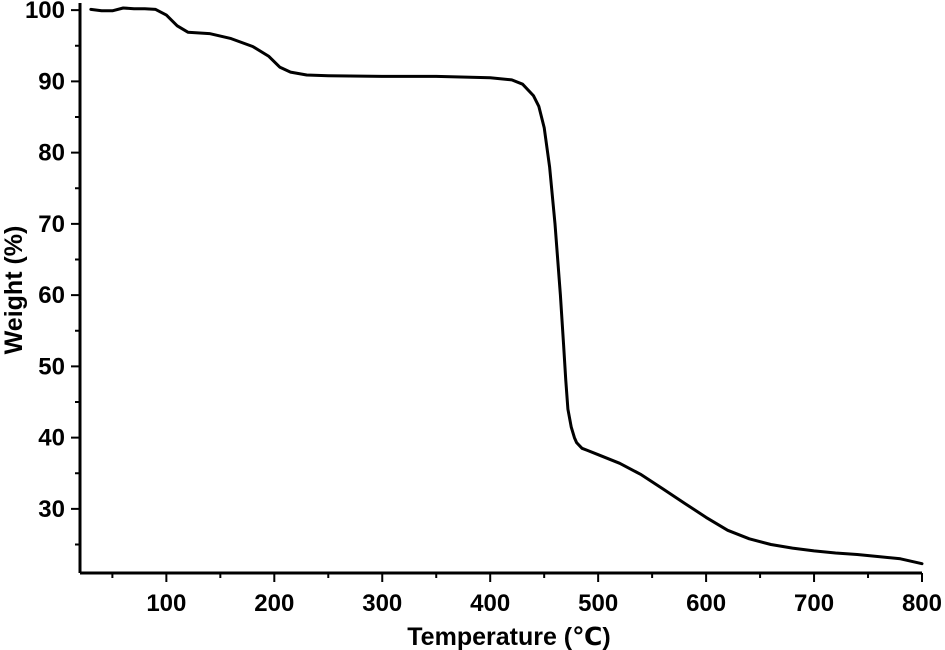 This screenshot has width=945, height=650. What do you see at coordinates (45, 12) in the screenshot?
I see `y-tick-label-100: 100` at bounding box center [45, 12].